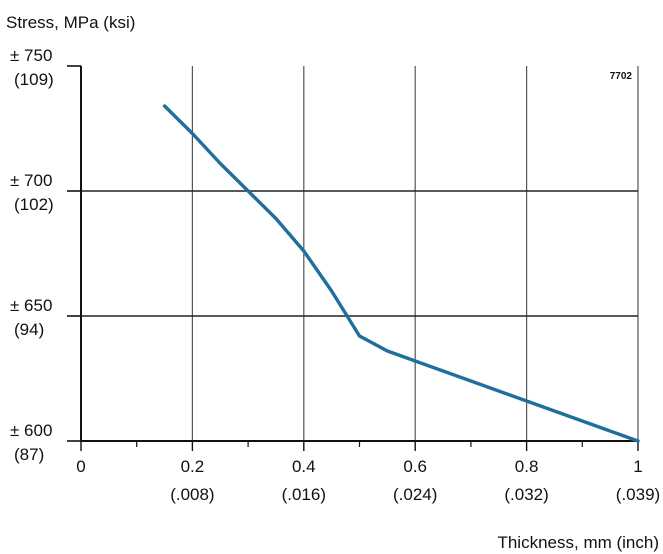 This screenshot has height=554, width=663. Describe the element at coordinates (621, 76) in the screenshot. I see `figure-code: 7702` at that location.